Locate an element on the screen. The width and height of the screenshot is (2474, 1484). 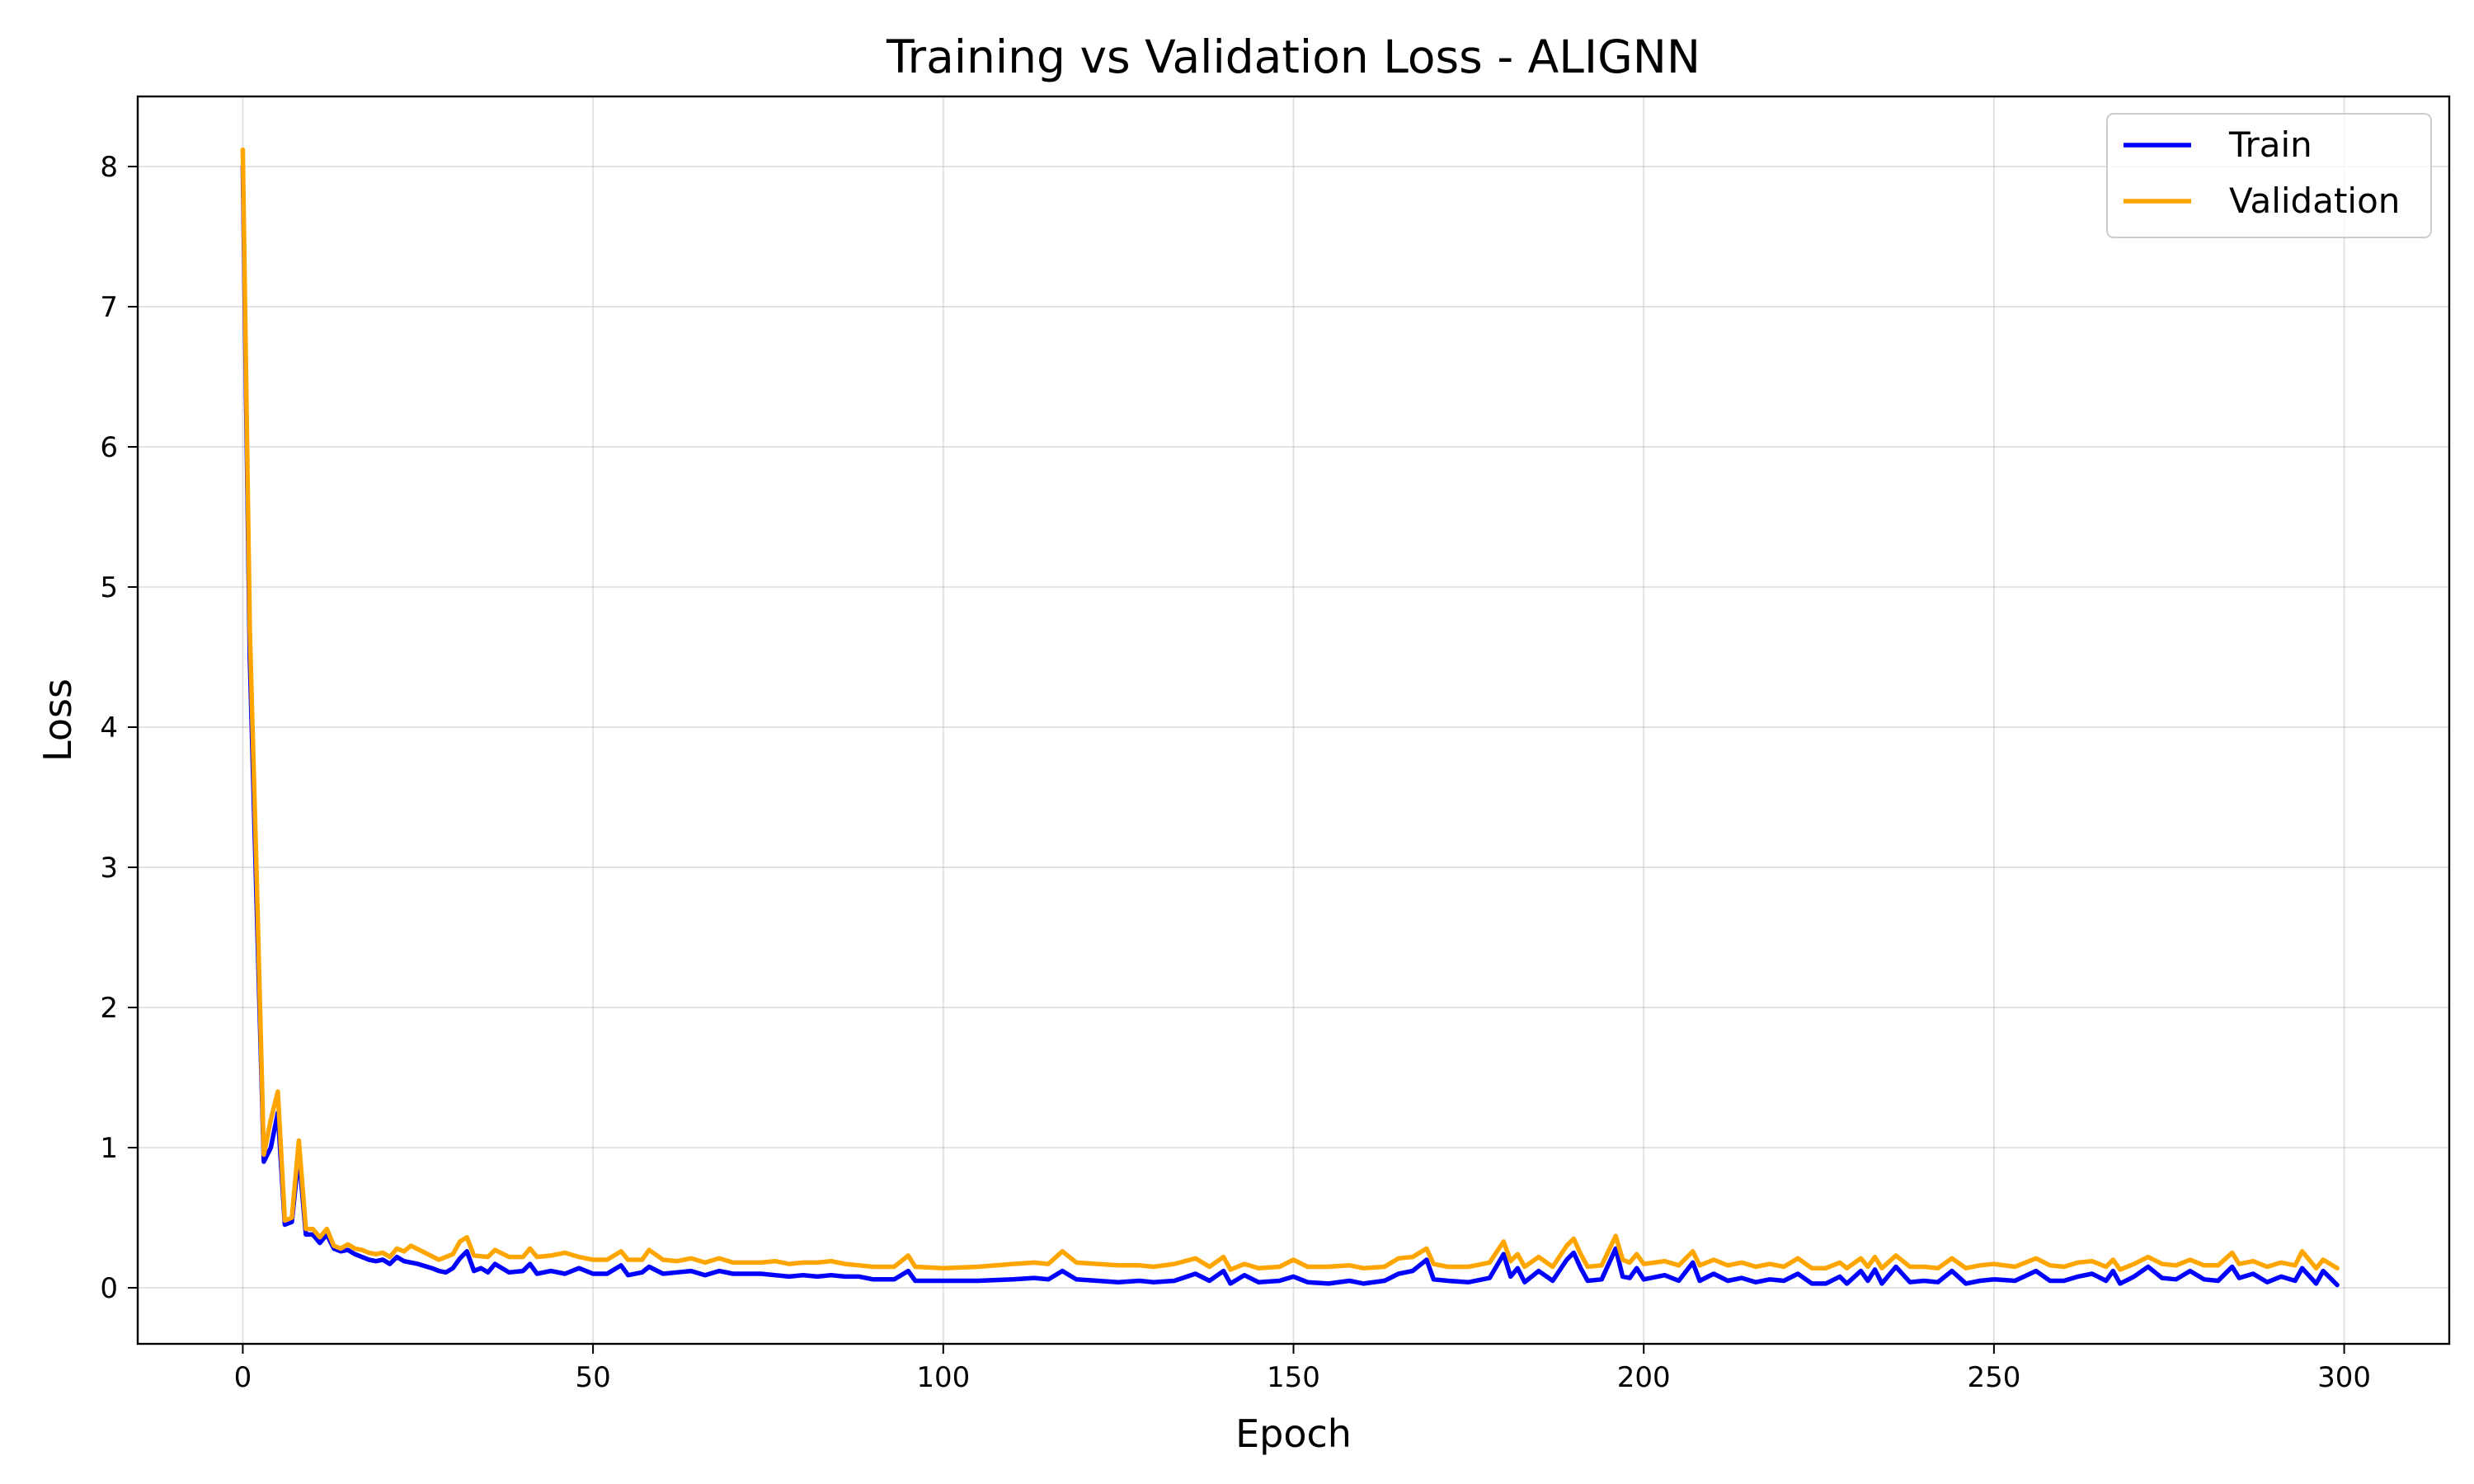
y-tick-label: 5 is located at coordinates (109, 587).